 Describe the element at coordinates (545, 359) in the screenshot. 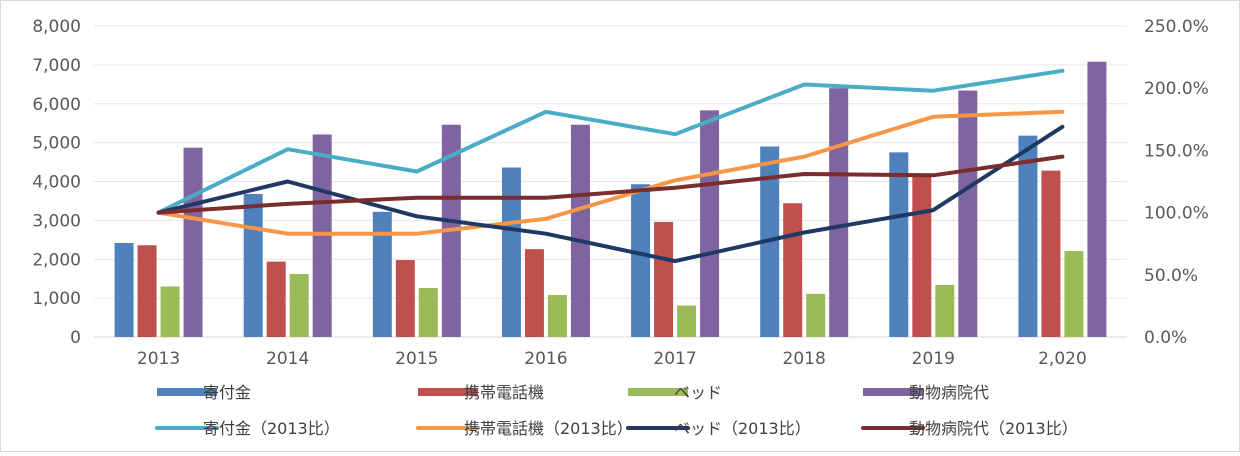

I see `x-tick-label: 2016` at that location.